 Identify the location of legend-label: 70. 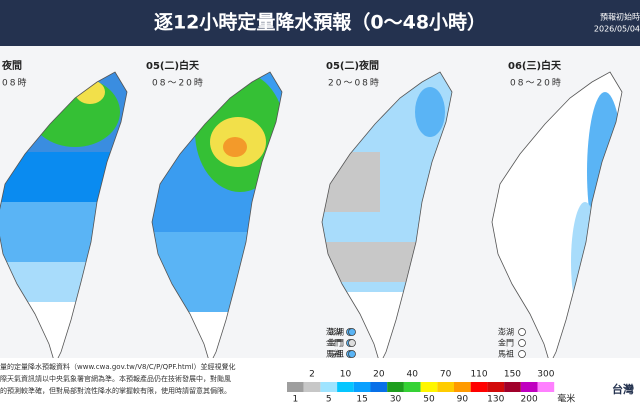
(446, 375).